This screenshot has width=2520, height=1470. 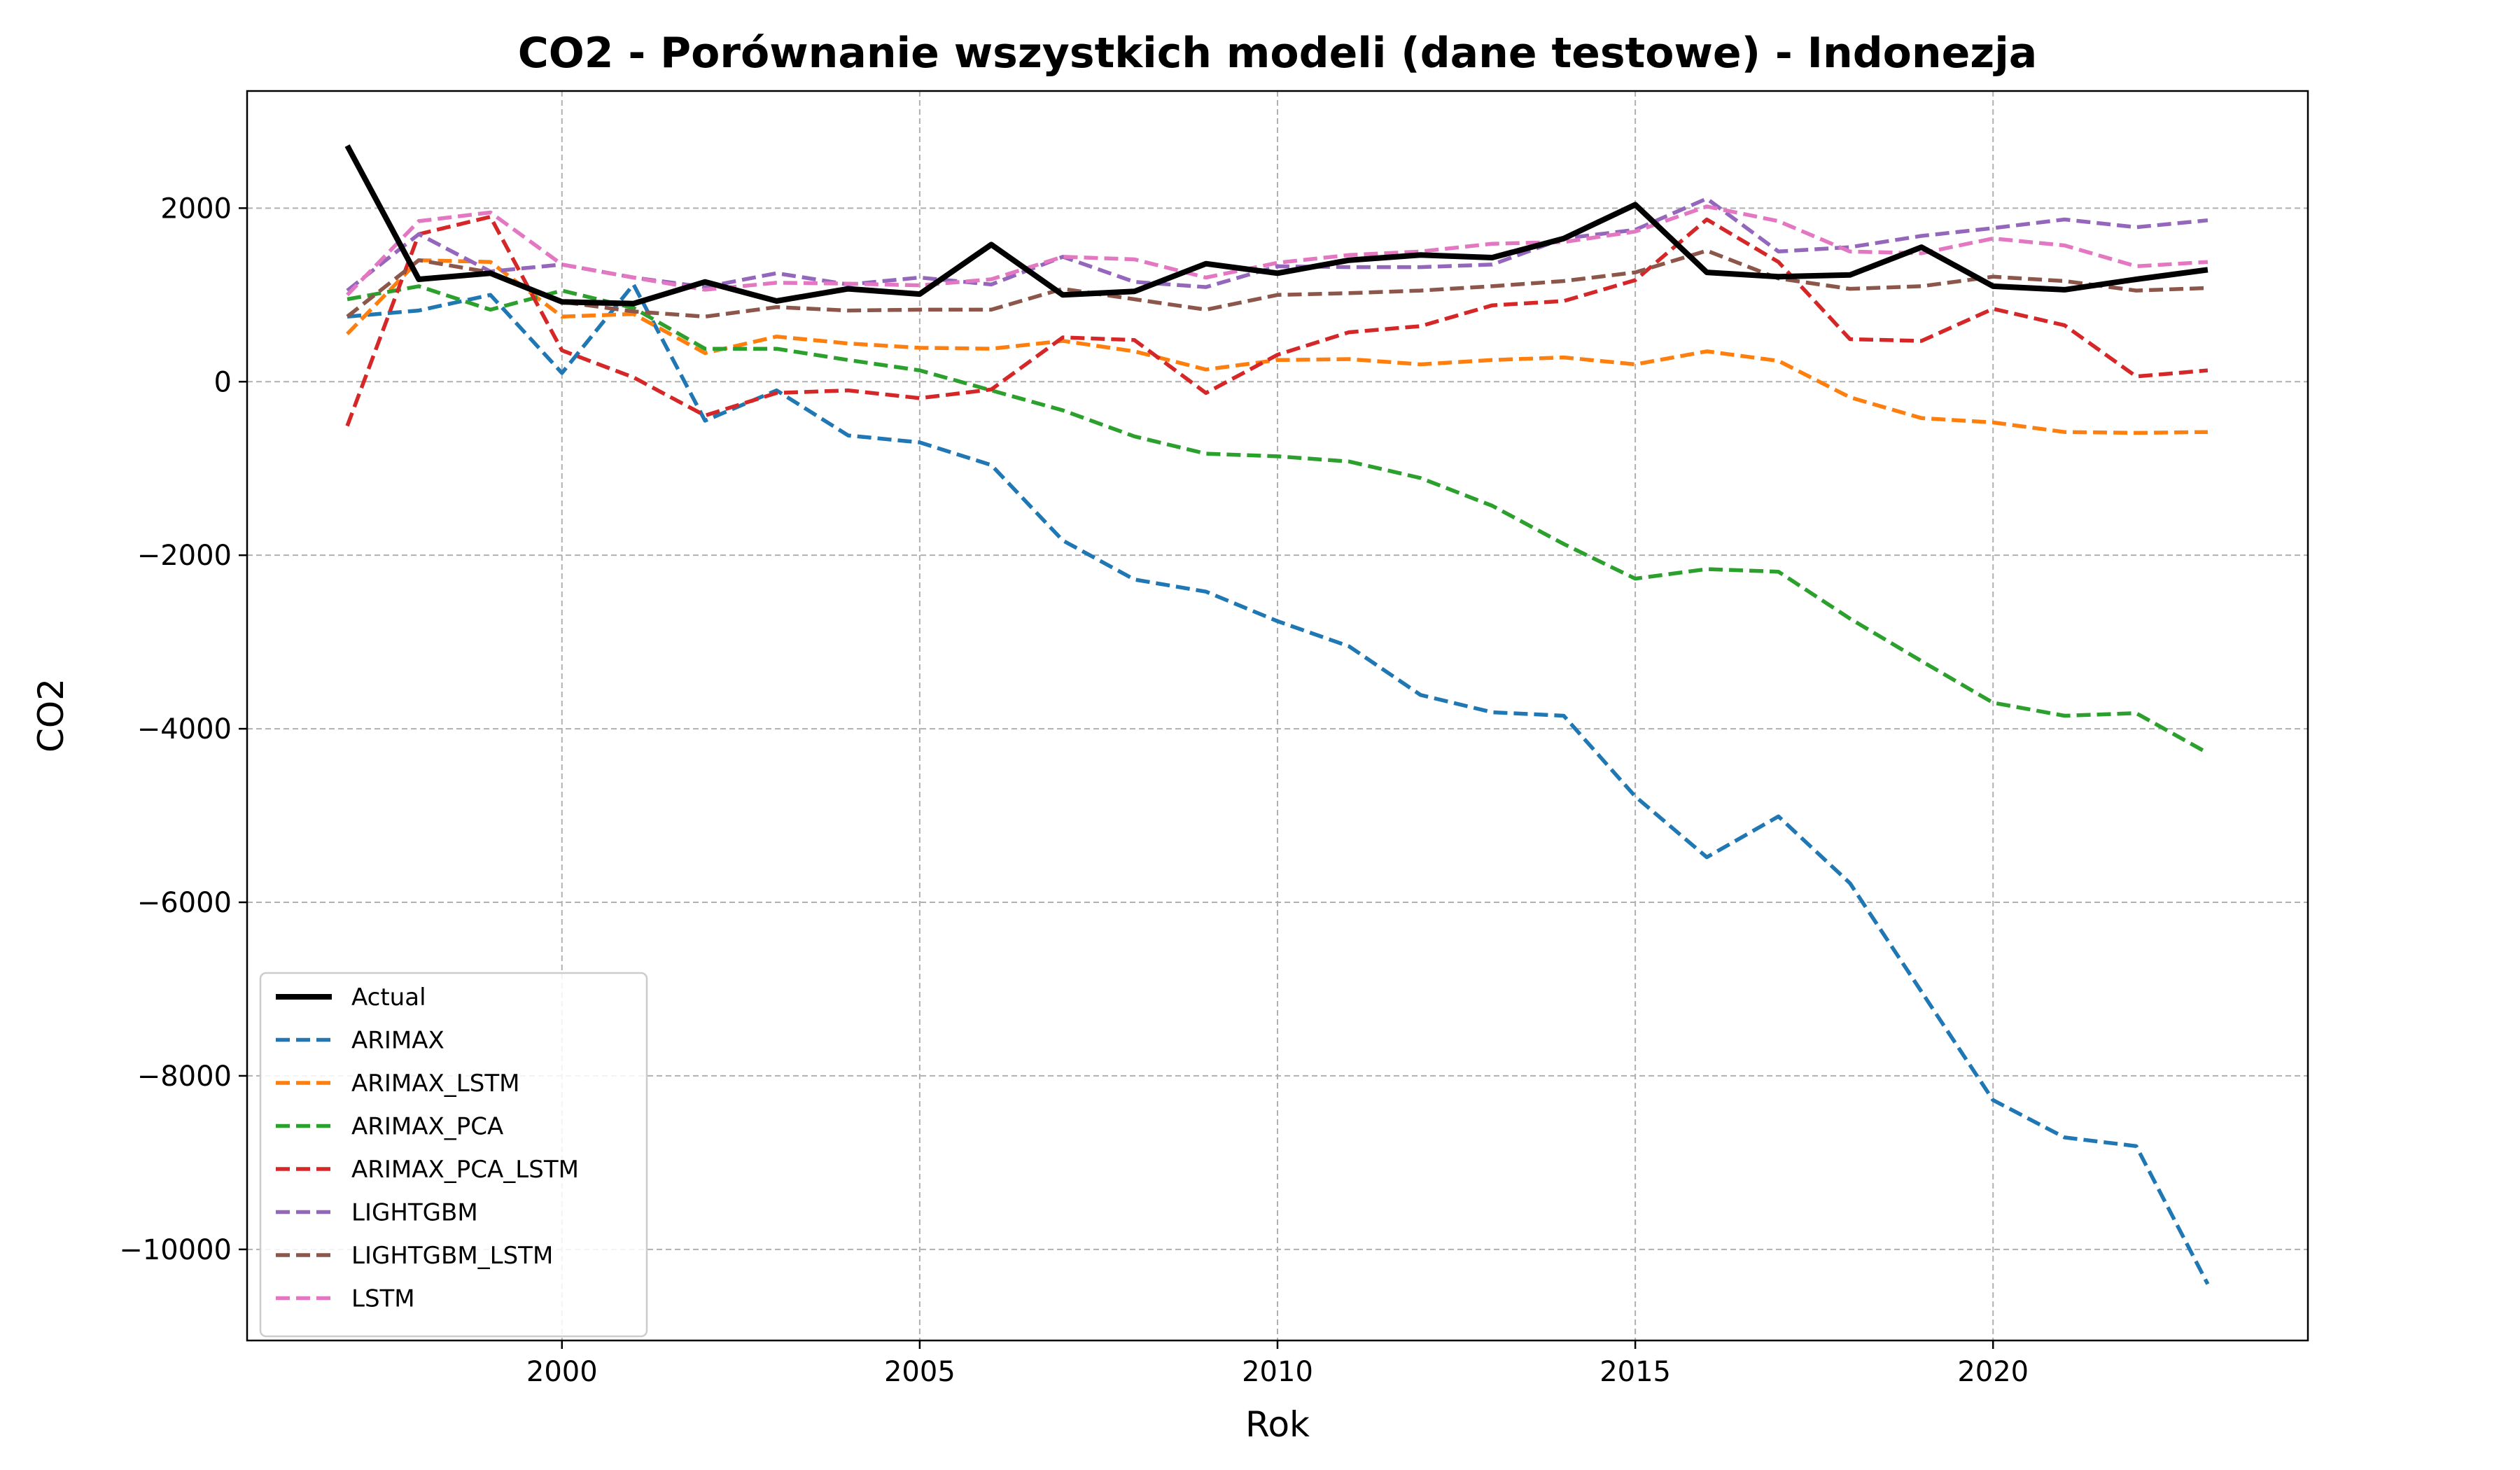 What do you see at coordinates (1277, 244) in the screenshot?
I see `series-line-lightgbm` at bounding box center [1277, 244].